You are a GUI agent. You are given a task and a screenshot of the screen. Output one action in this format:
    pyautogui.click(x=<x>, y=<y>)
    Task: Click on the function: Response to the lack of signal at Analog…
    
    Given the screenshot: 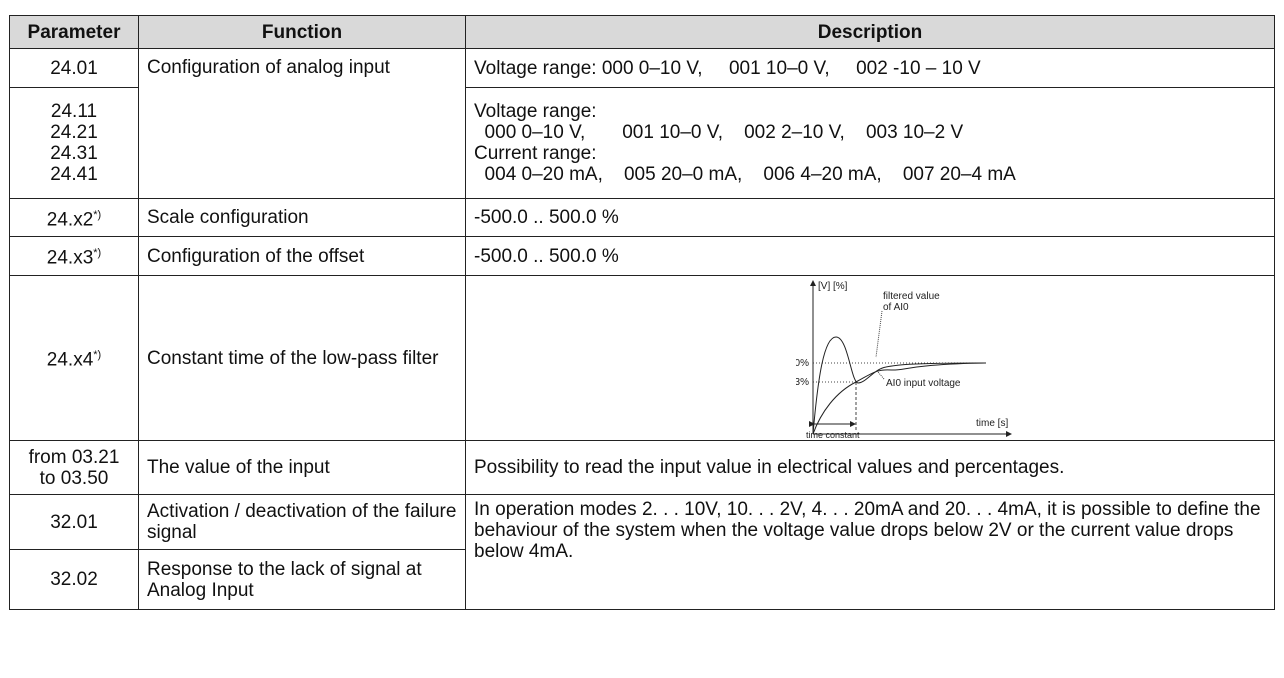 What is the action you would take?
    pyautogui.click(x=302, y=579)
    